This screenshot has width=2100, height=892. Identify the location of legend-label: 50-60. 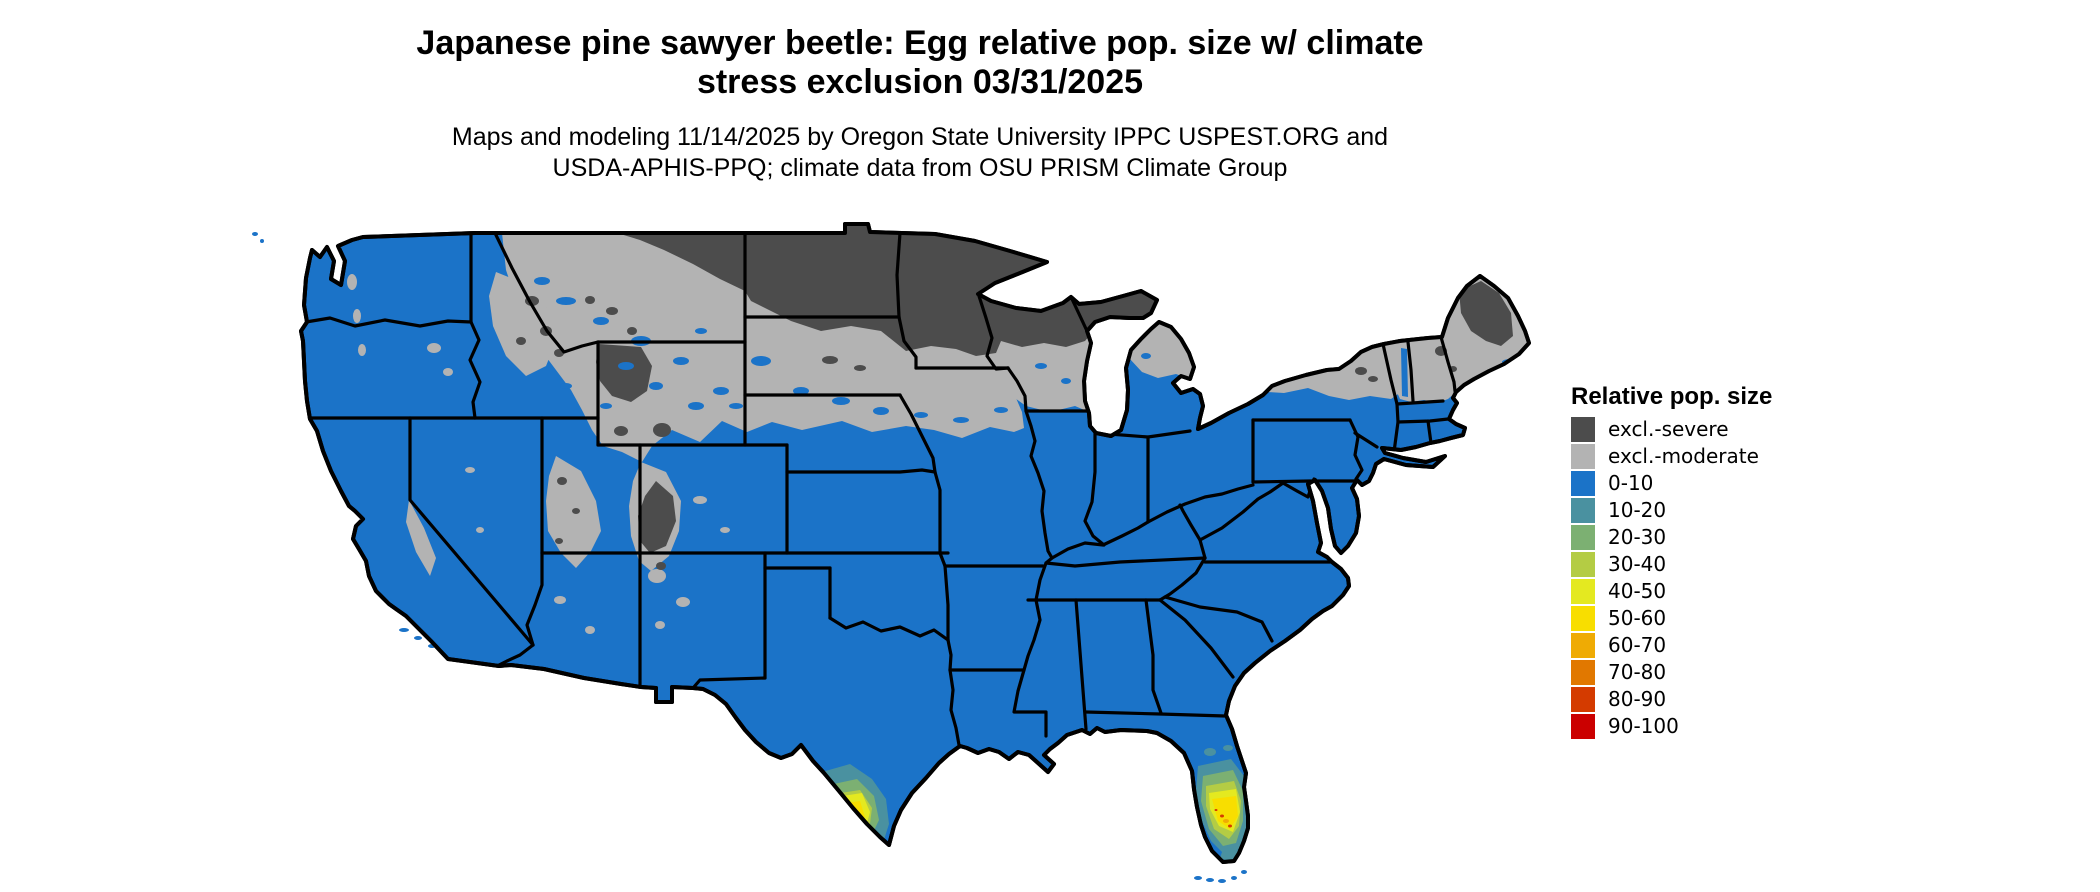
(1637, 618).